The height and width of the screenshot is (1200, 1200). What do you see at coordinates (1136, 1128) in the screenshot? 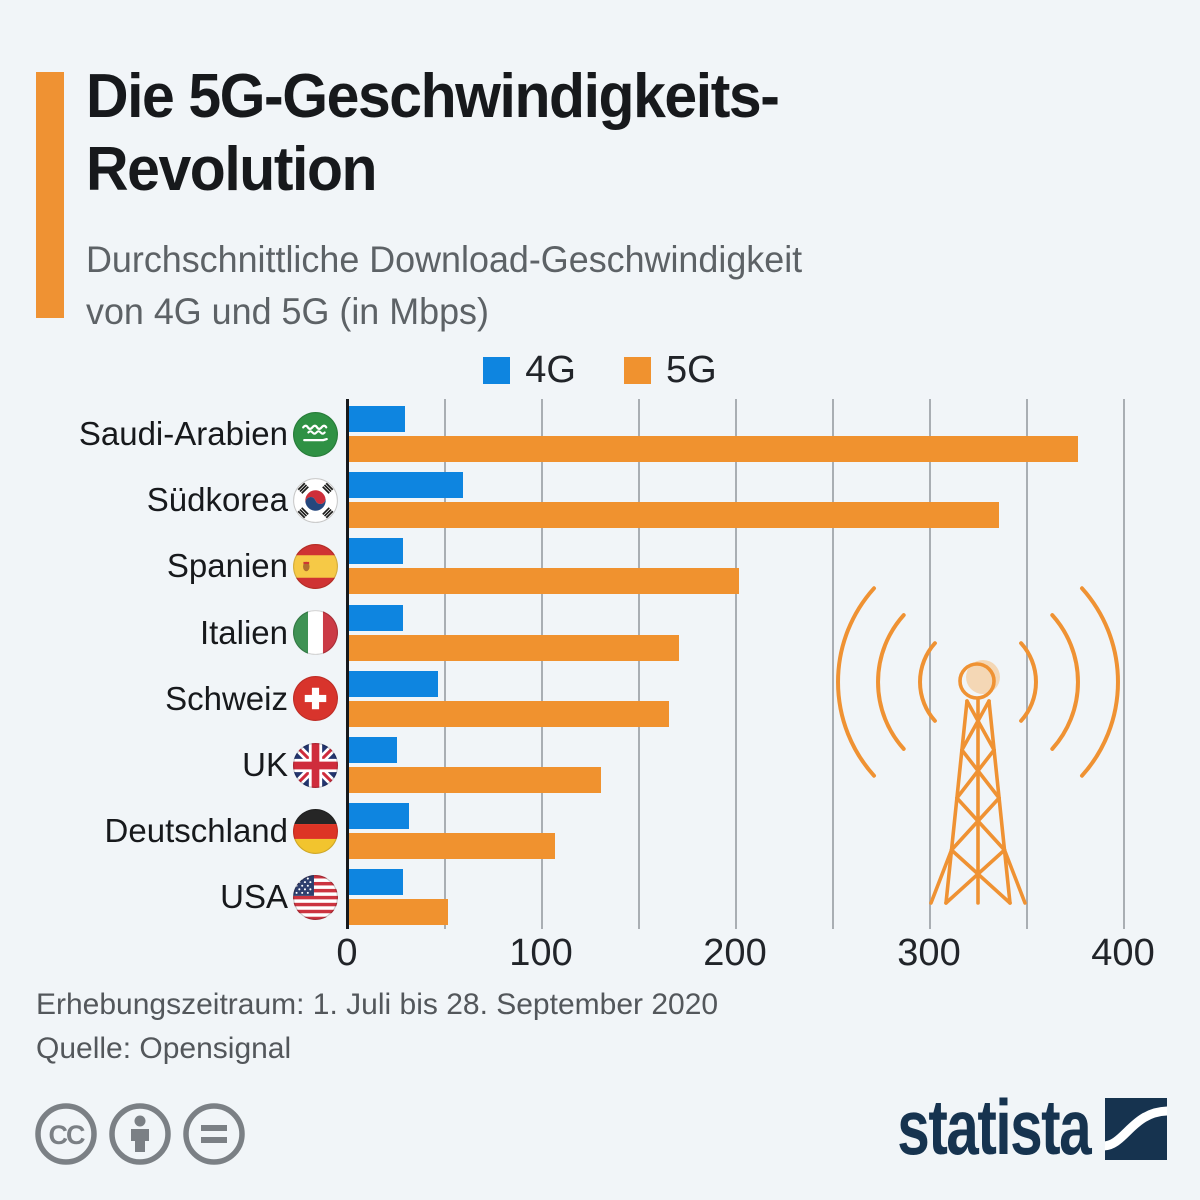
I see `statista-logo-icon` at bounding box center [1136, 1128].